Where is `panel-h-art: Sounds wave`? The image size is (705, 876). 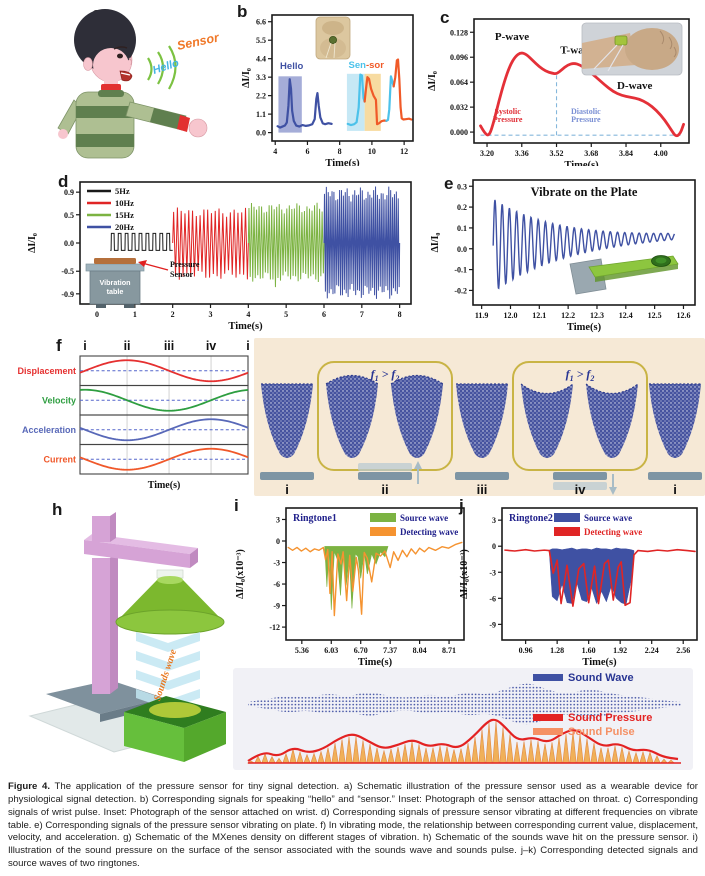
panel-h-art: Sounds wave is located at coordinates (127, 637).